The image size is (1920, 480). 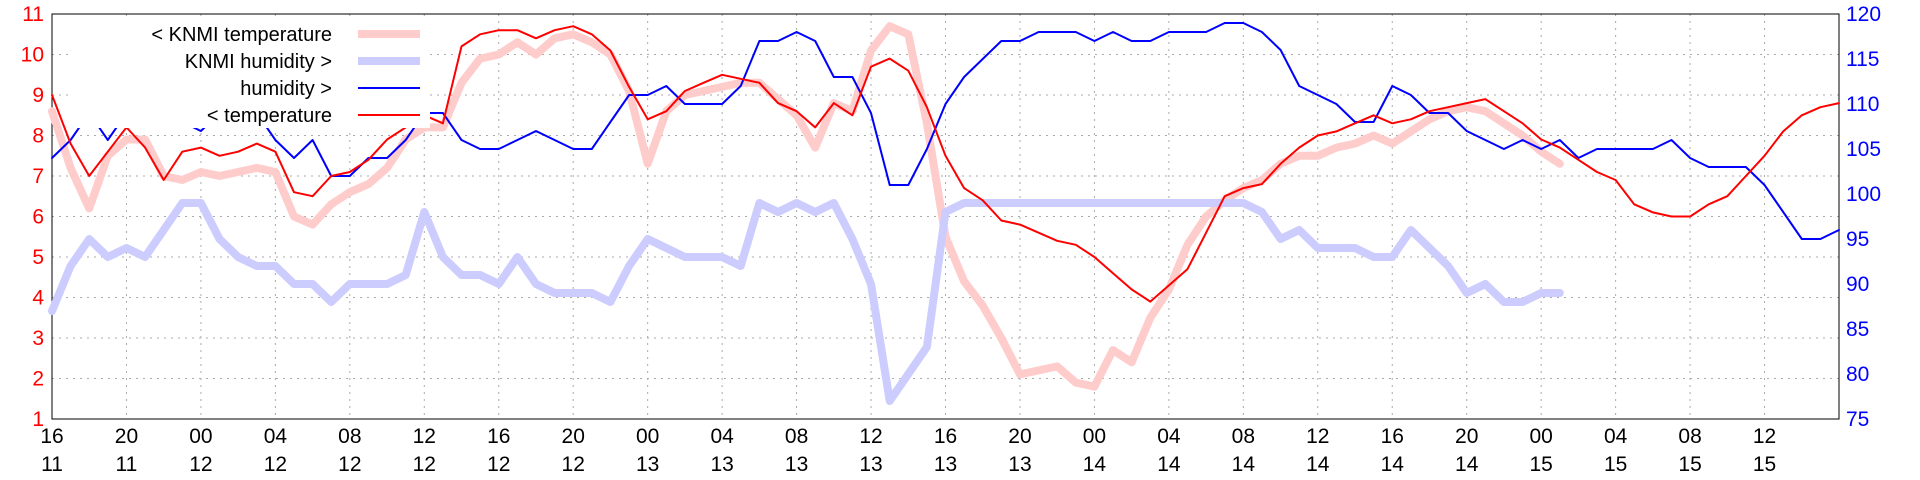 I want to click on right-tick-label: 75, so click(x=1857, y=419).